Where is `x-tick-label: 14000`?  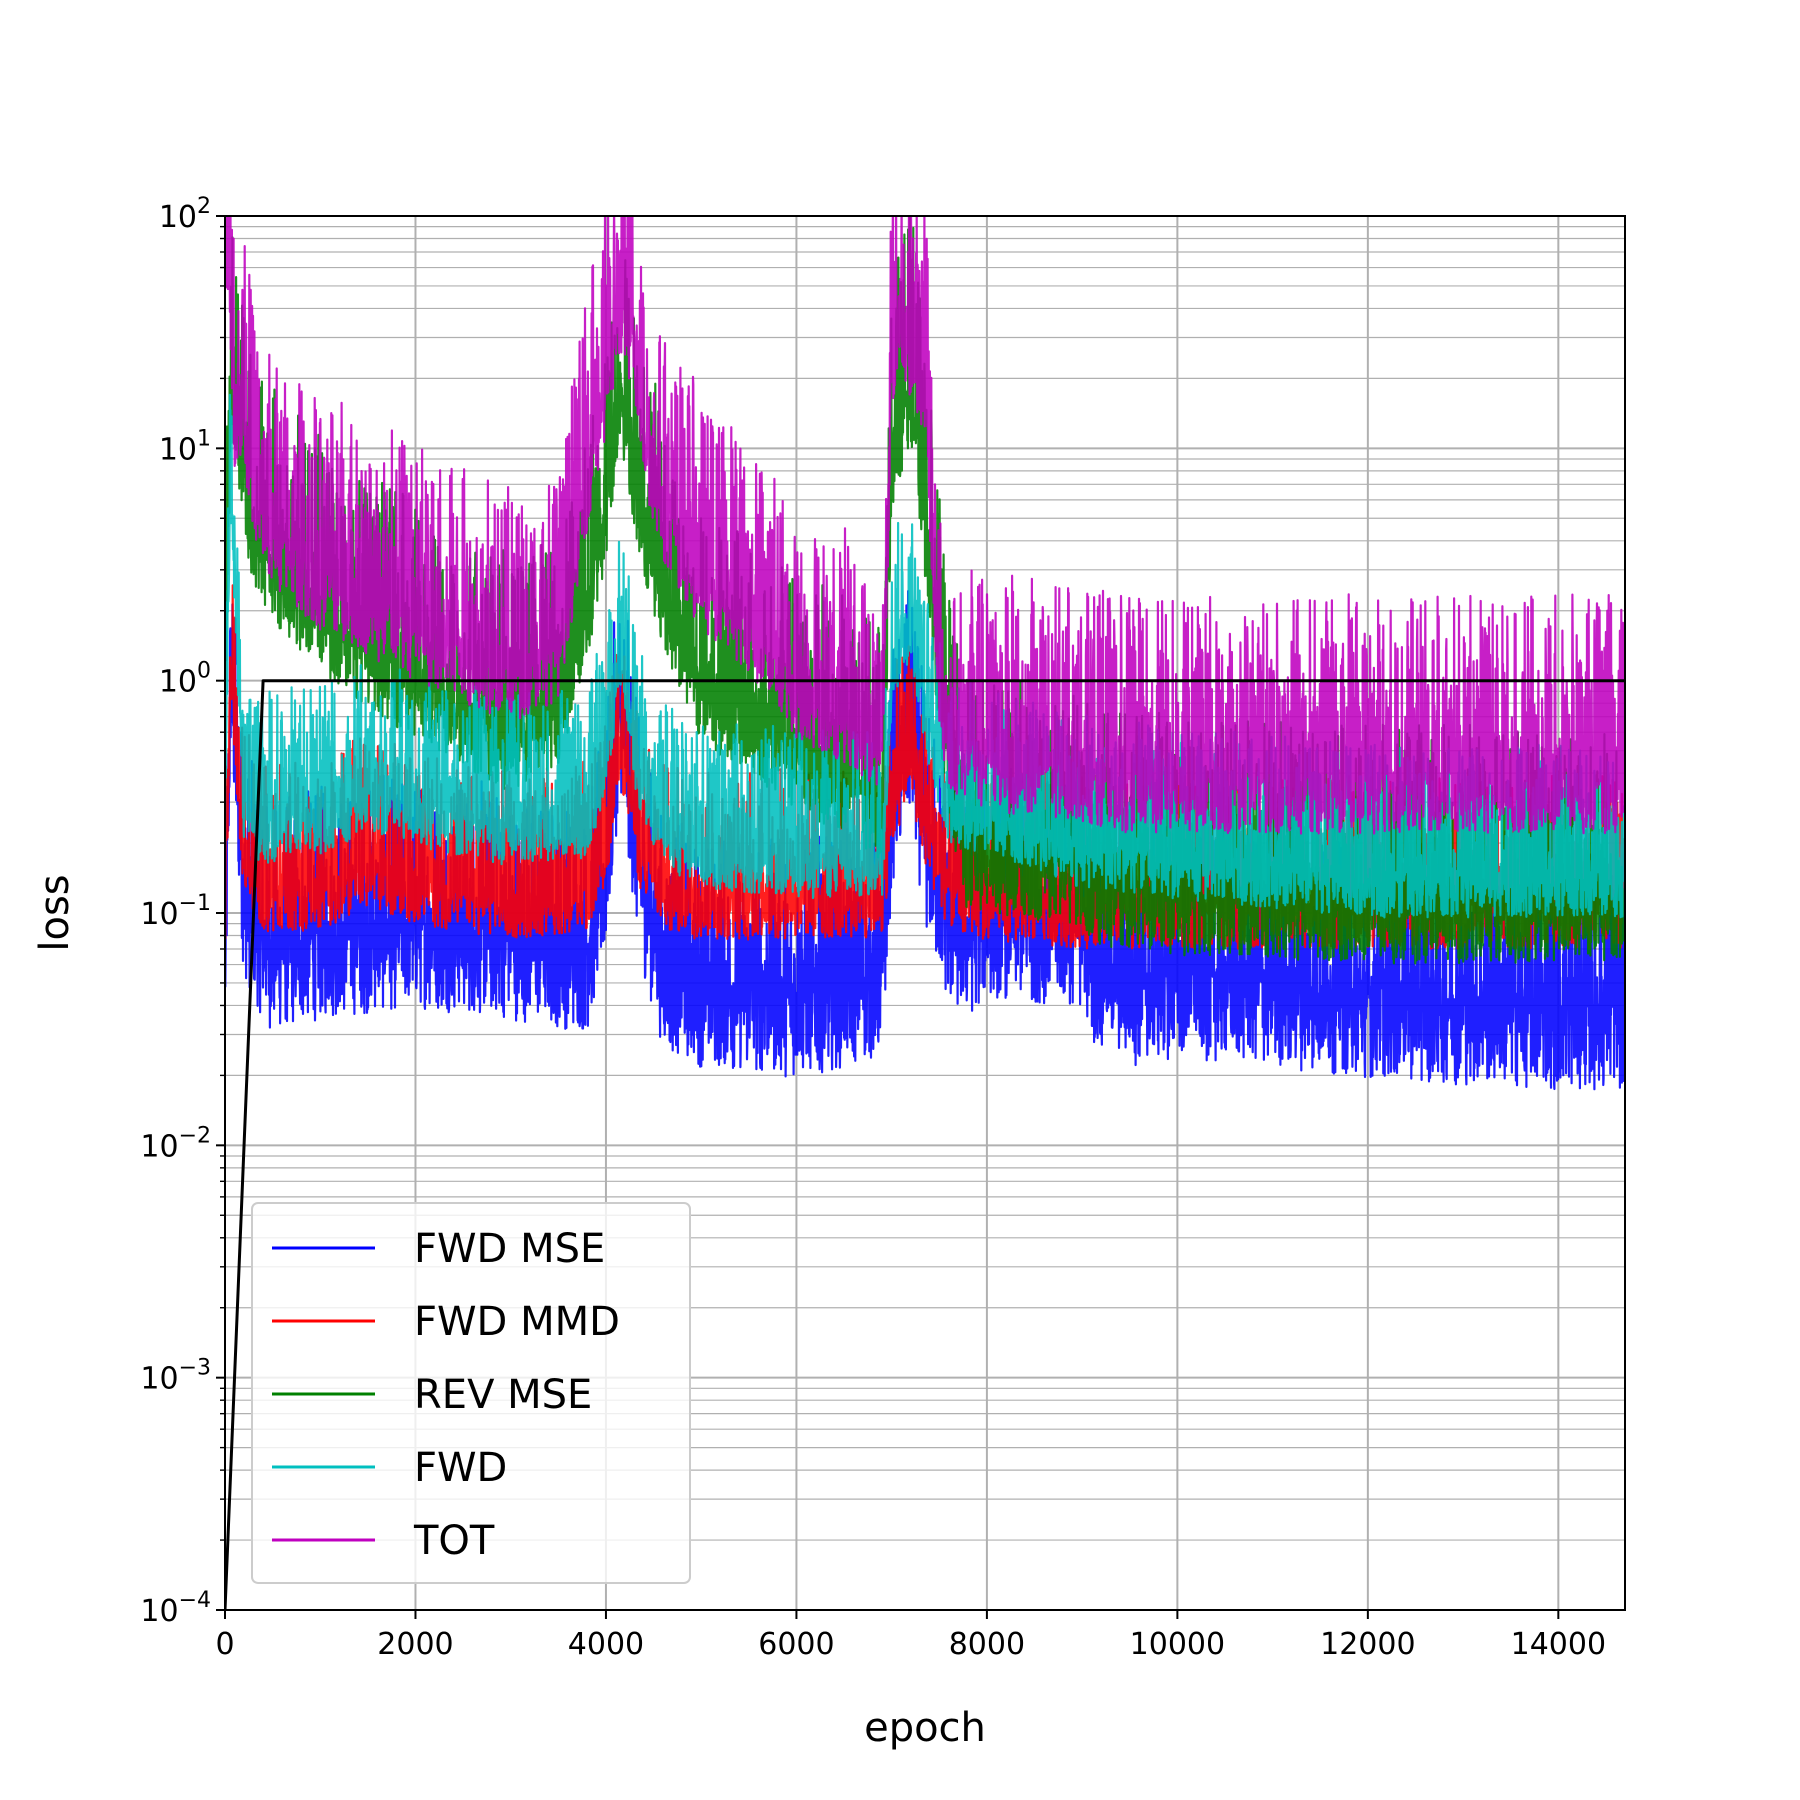
x-tick-label: 14000 is located at coordinates (1558, 1644).